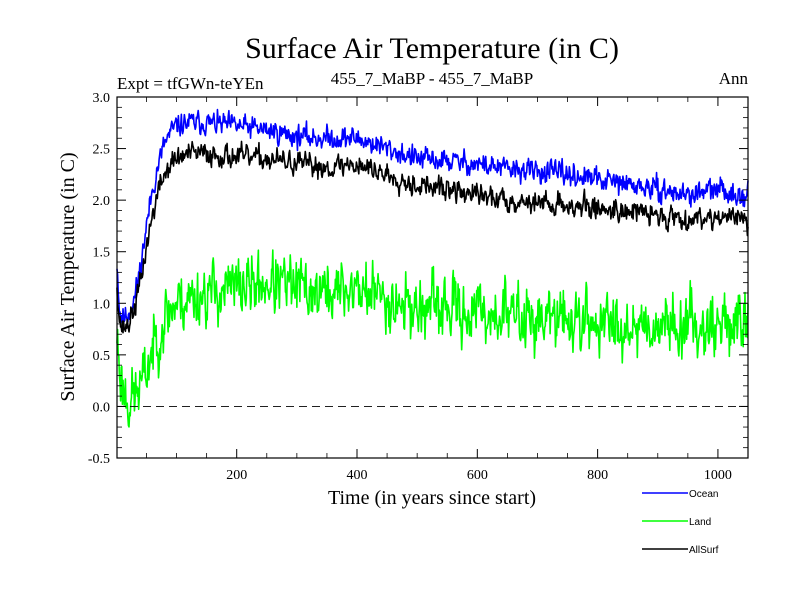 This screenshot has width=800, height=600. I want to click on y-tick-label: 0.0, so click(102, 407).